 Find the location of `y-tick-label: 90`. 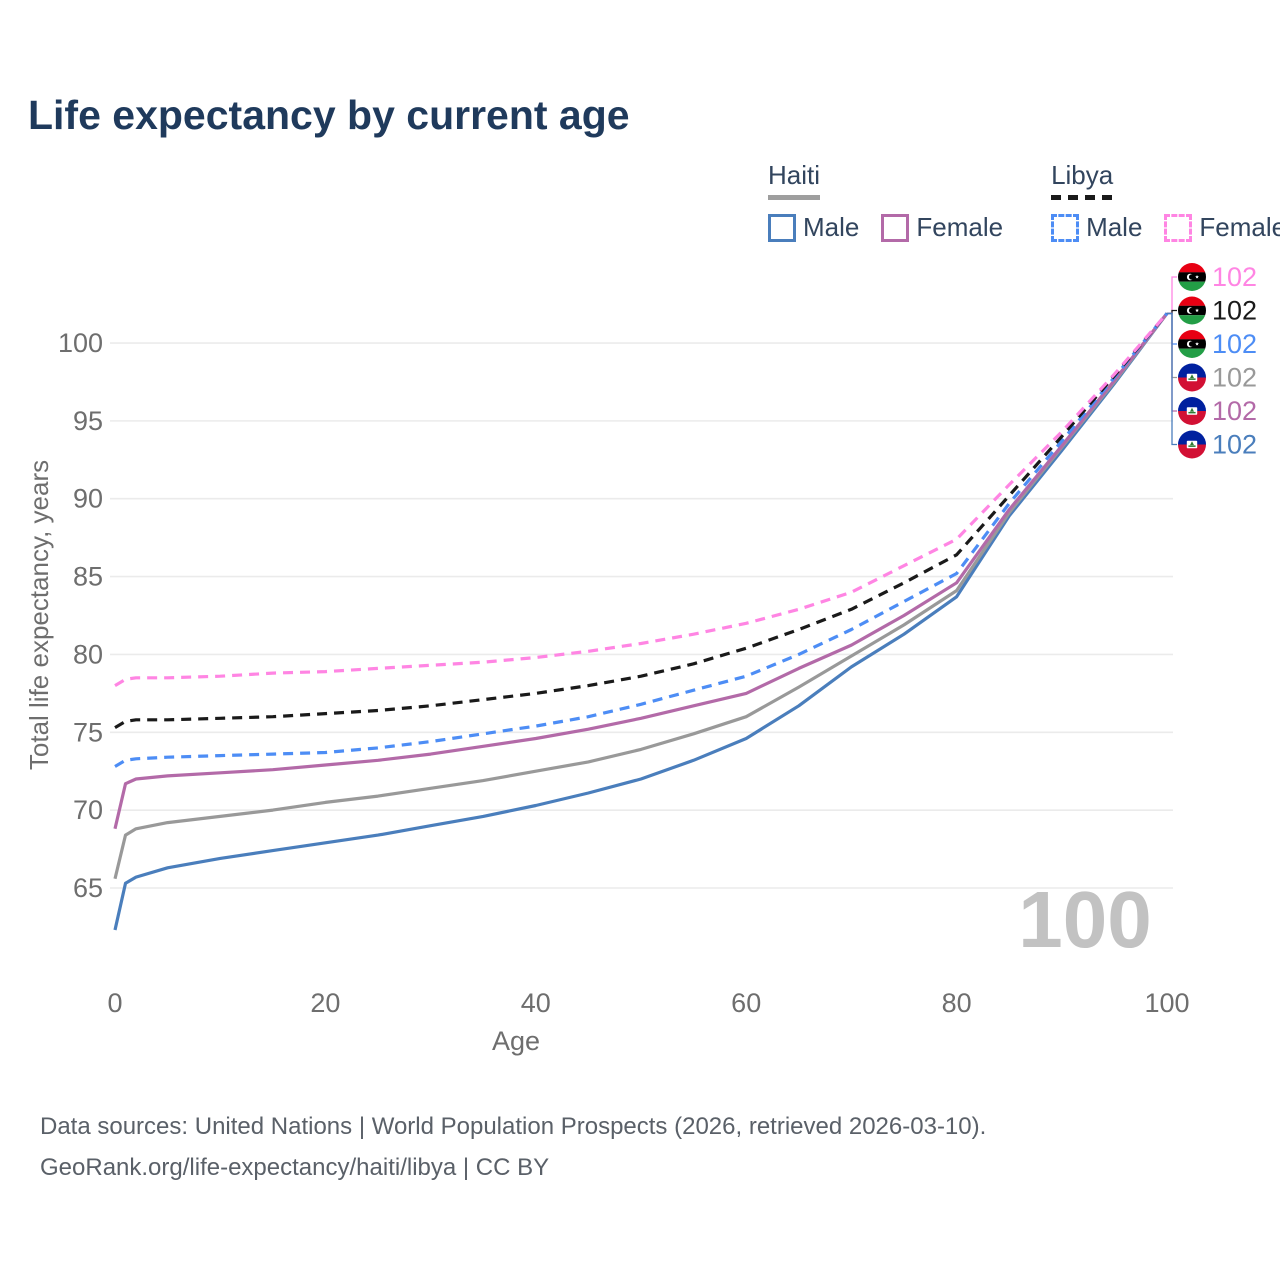

y-tick-label: 90 is located at coordinates (88, 499).